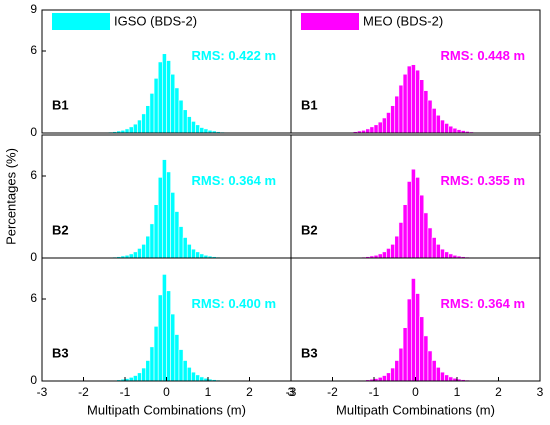  What do you see at coordinates (208, 392) in the screenshot?
I see `x-tick-label: 1` at bounding box center [208, 392].